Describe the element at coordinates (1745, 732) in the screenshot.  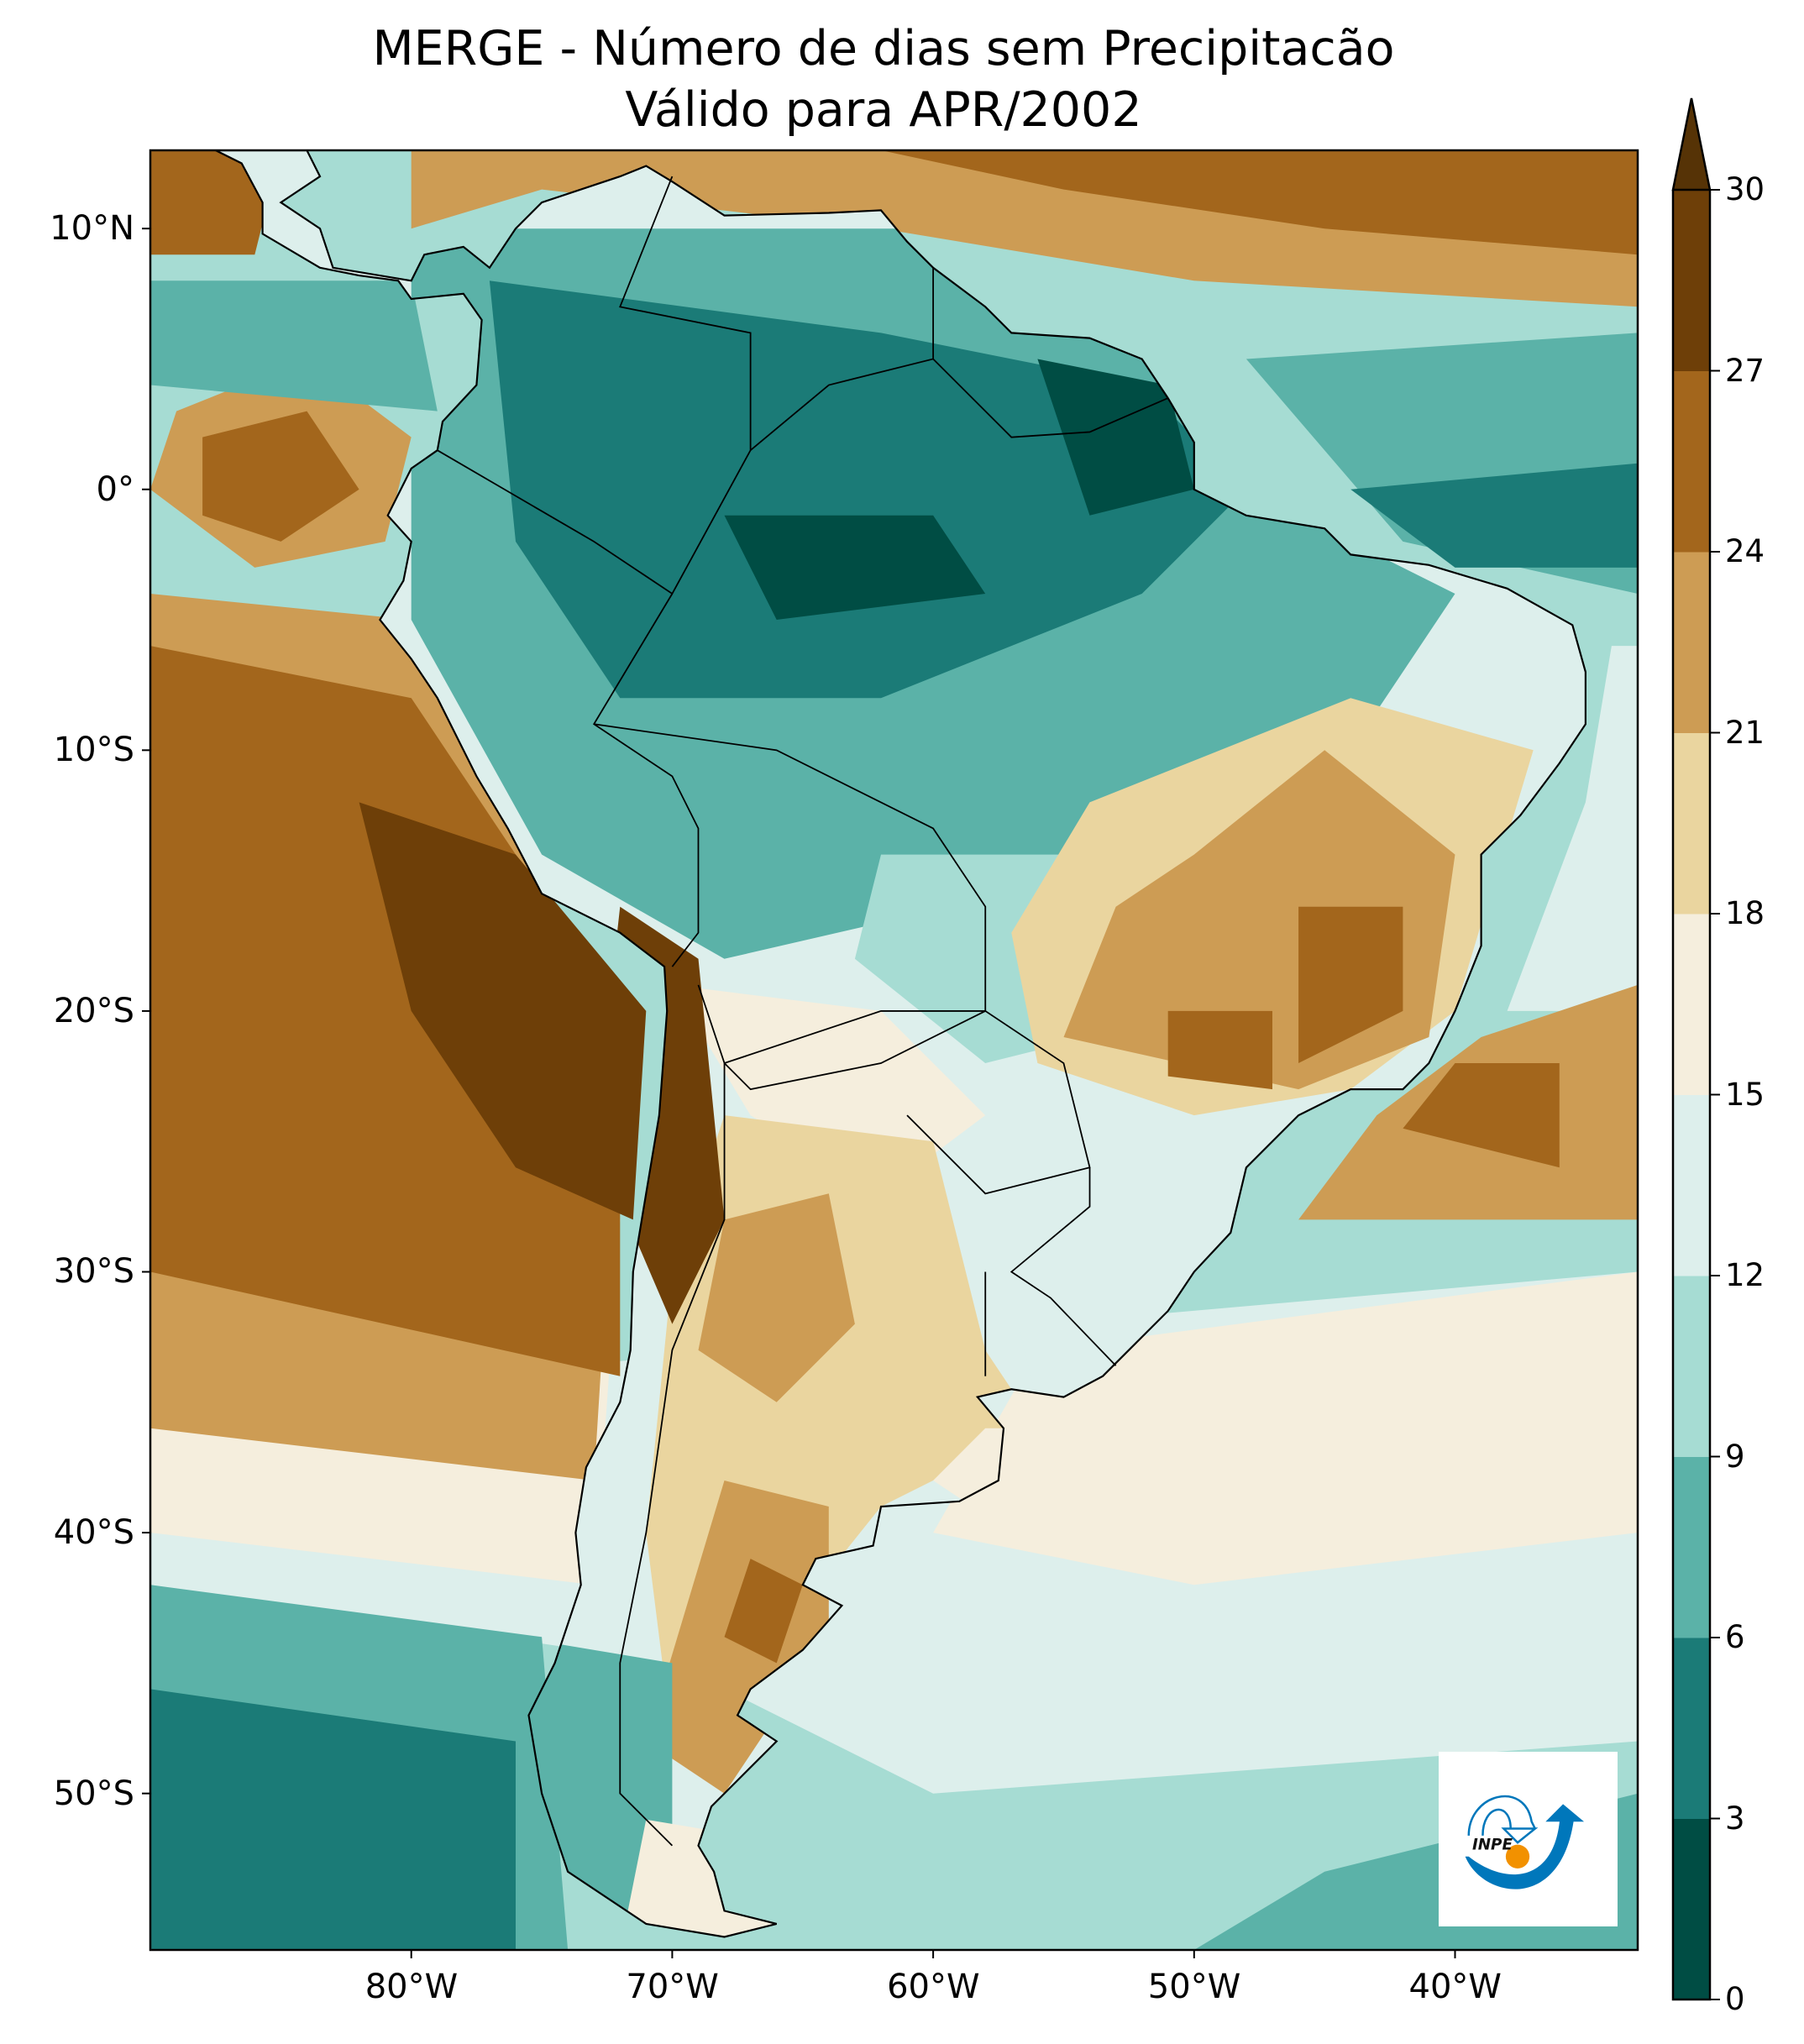
I see `colorbar-tick-label: 21` at that location.